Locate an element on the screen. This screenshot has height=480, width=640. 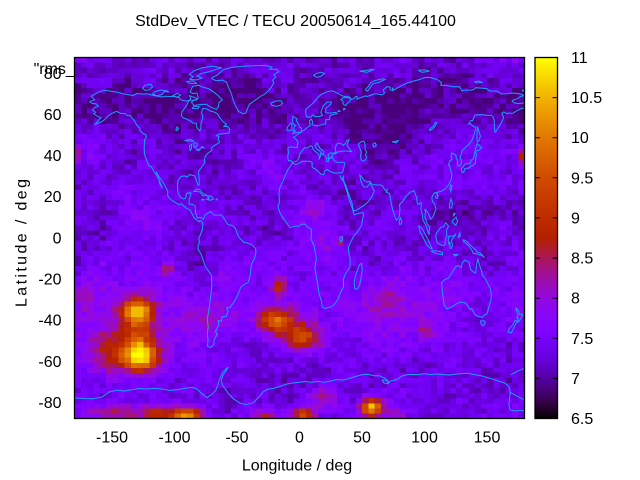
svg-text: "rms_ is located at coordinates (55, 69).